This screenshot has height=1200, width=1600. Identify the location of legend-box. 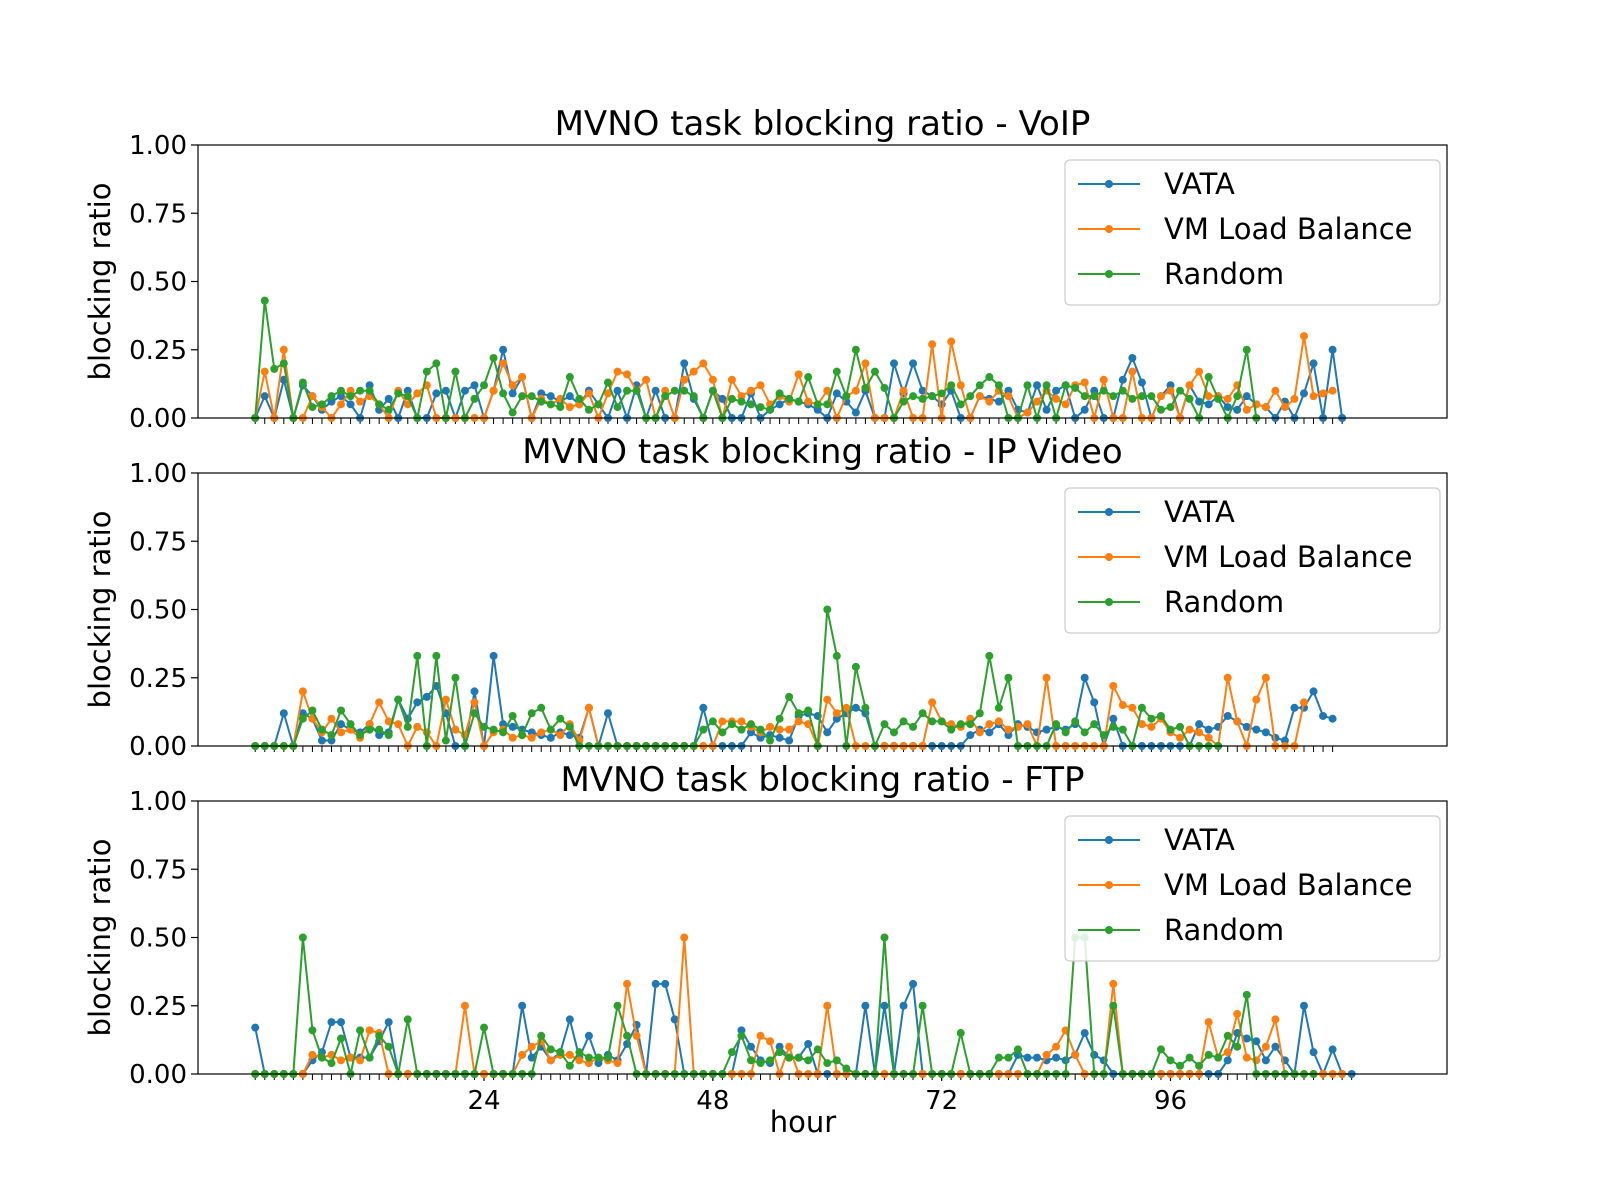
(1252, 888).